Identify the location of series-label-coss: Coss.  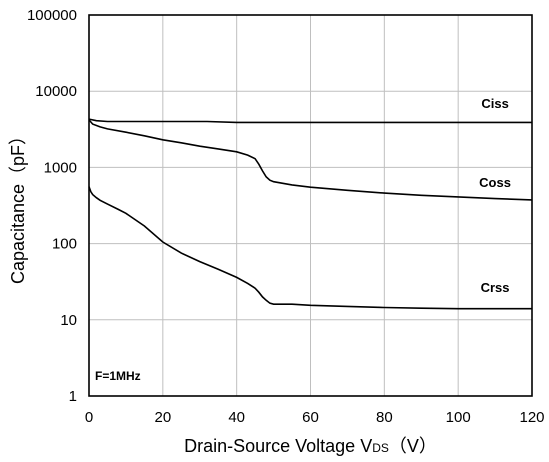
(495, 182).